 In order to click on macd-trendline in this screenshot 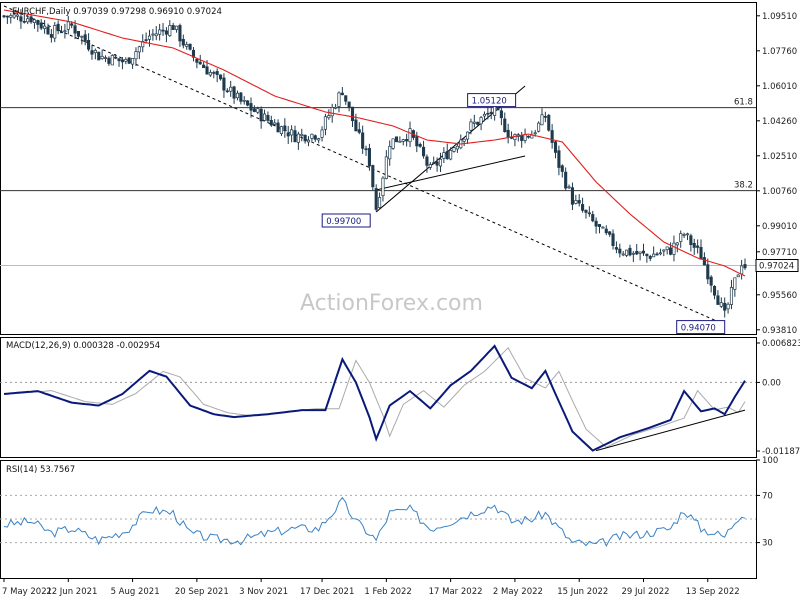, I will do `click(670, 430)`.